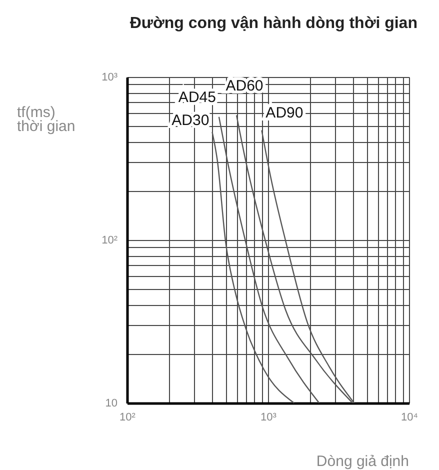 This screenshot has width=439, height=470. I want to click on x-tick-label: 10³, so click(268, 418).